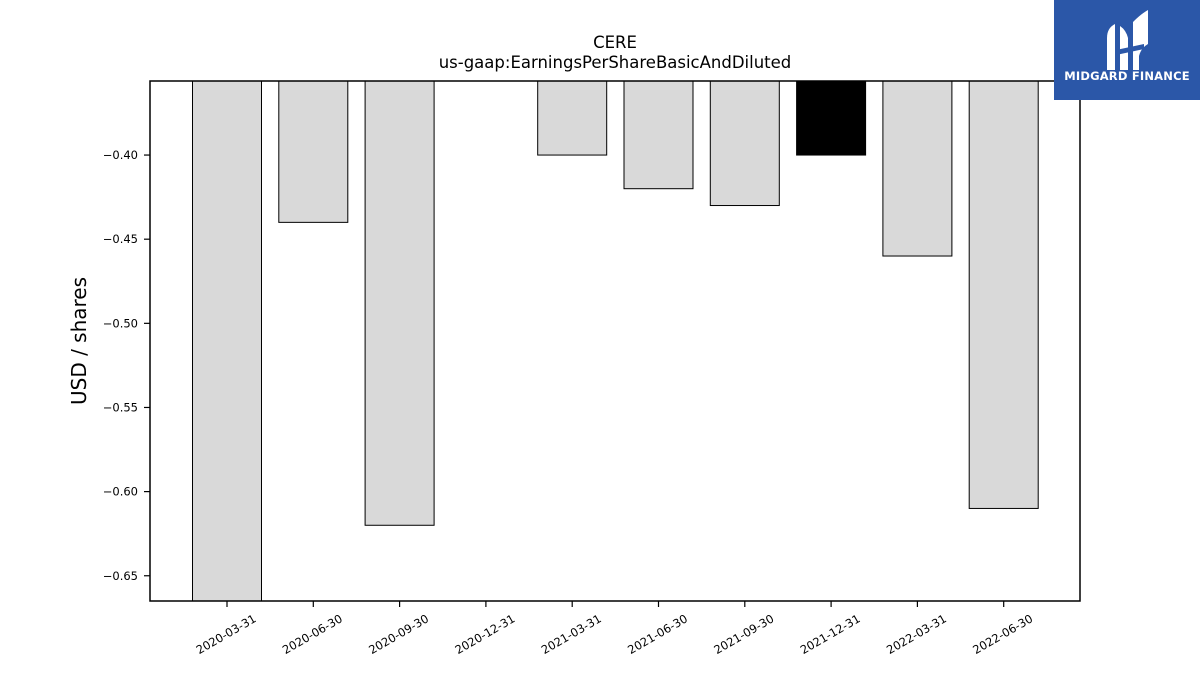 Image resolution: width=1200 pixels, height=675 pixels. What do you see at coordinates (120, 323) in the screenshot?
I see `y-tick-label: −0.50` at bounding box center [120, 323].